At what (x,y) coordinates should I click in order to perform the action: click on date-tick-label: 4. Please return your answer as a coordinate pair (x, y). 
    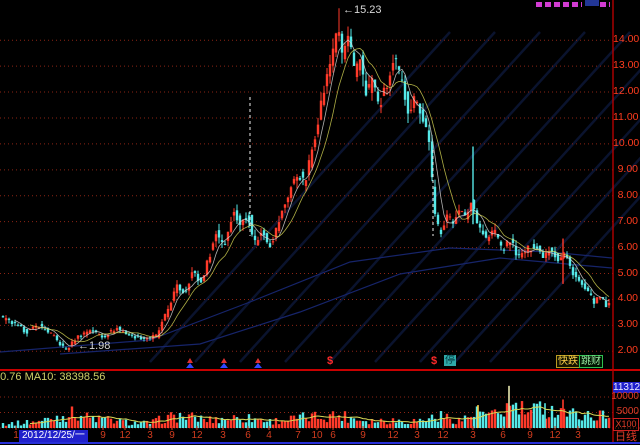
    Looking at the image, I should click on (269, 435).